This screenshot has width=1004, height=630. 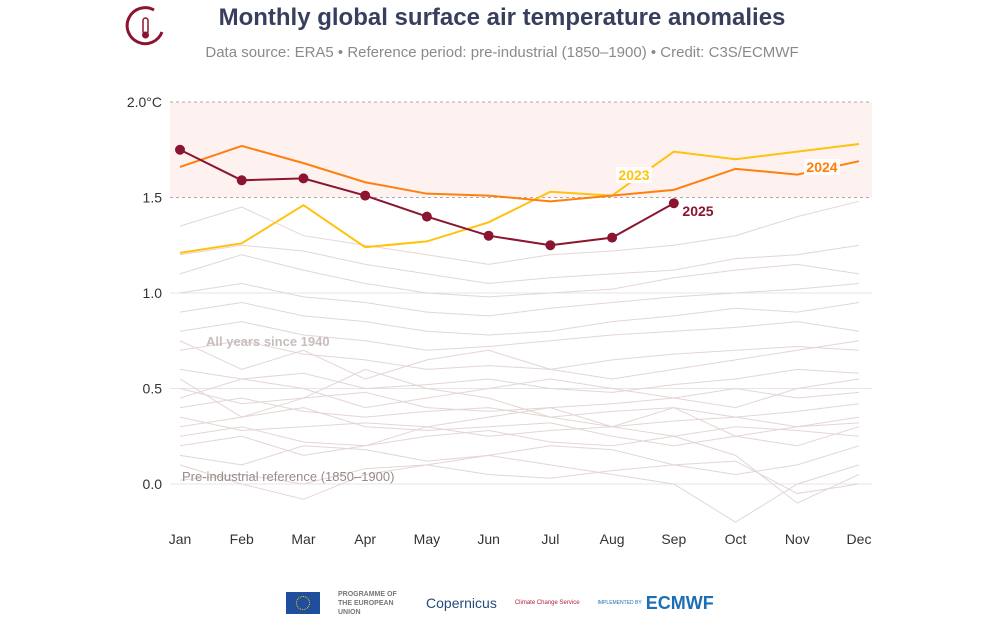 I want to click on series-label-2023: 2023, so click(x=633, y=175).